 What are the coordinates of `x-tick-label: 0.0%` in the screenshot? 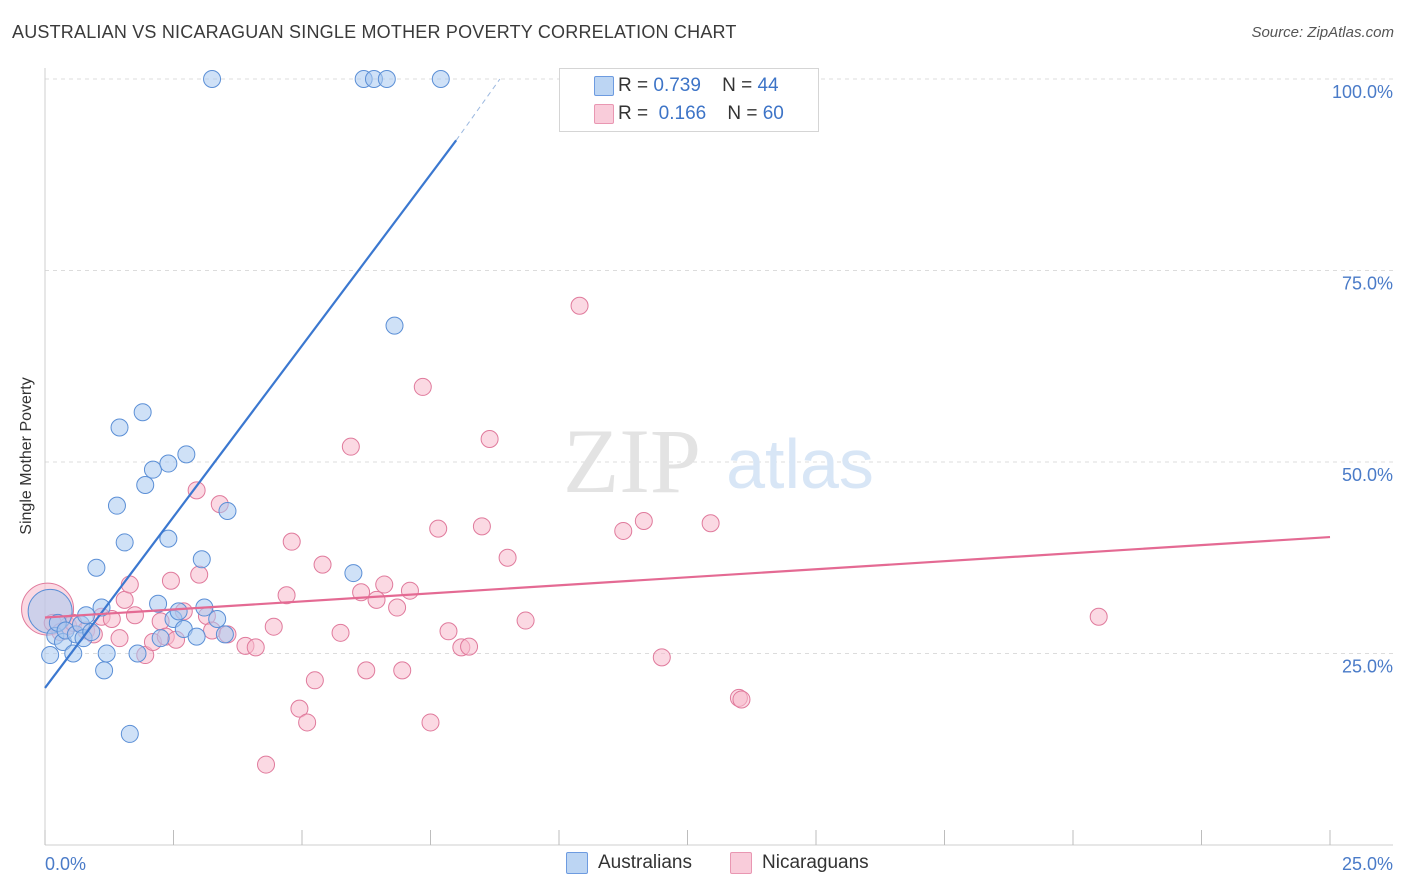 It's located at (65, 864).